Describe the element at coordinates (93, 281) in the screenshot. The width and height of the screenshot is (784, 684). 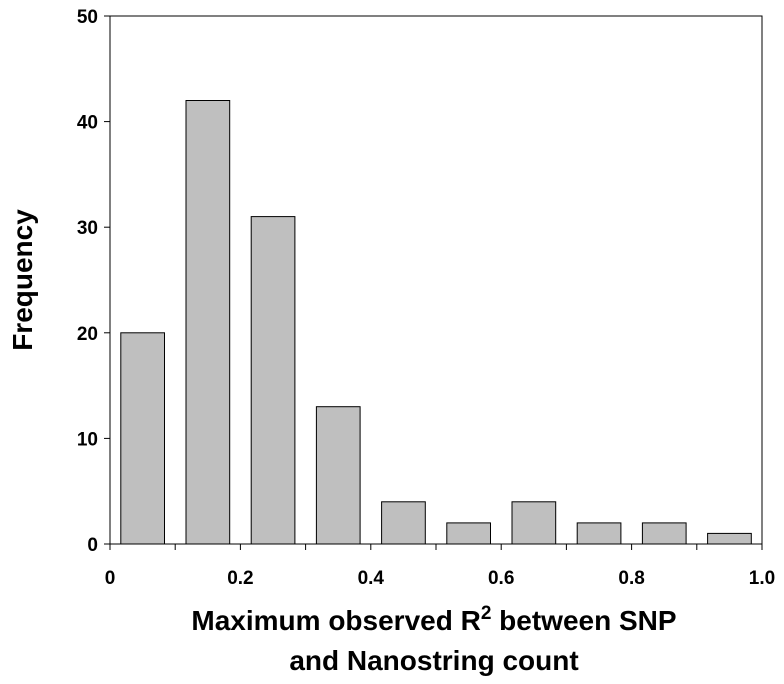
I see `y-axis: 0 10 20 30 40 50` at that location.